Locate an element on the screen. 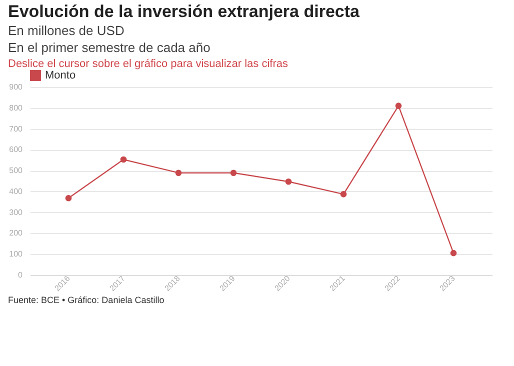  legend-label: Monto is located at coordinates (60, 76).